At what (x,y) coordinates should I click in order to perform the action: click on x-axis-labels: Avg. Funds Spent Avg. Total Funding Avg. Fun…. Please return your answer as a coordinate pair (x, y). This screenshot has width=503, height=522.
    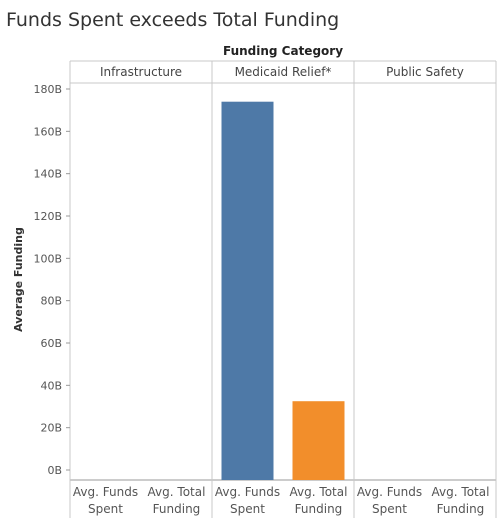
    Looking at the image, I should click on (281, 500).